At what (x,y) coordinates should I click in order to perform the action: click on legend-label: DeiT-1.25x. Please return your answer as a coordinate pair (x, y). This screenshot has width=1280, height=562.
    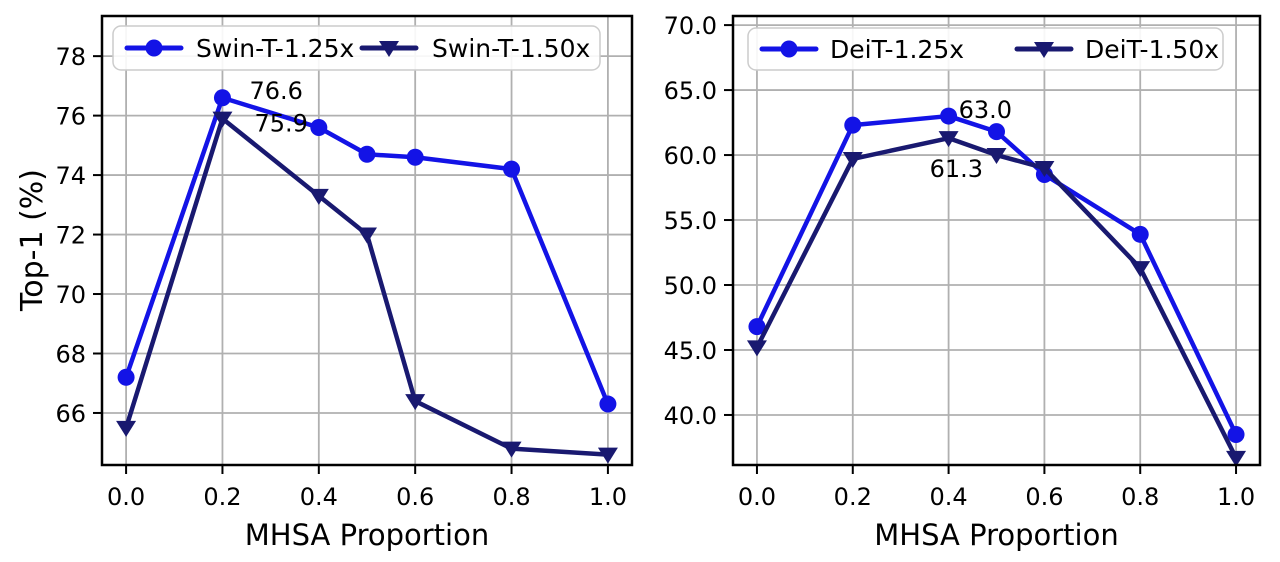
    Looking at the image, I should click on (897, 49).